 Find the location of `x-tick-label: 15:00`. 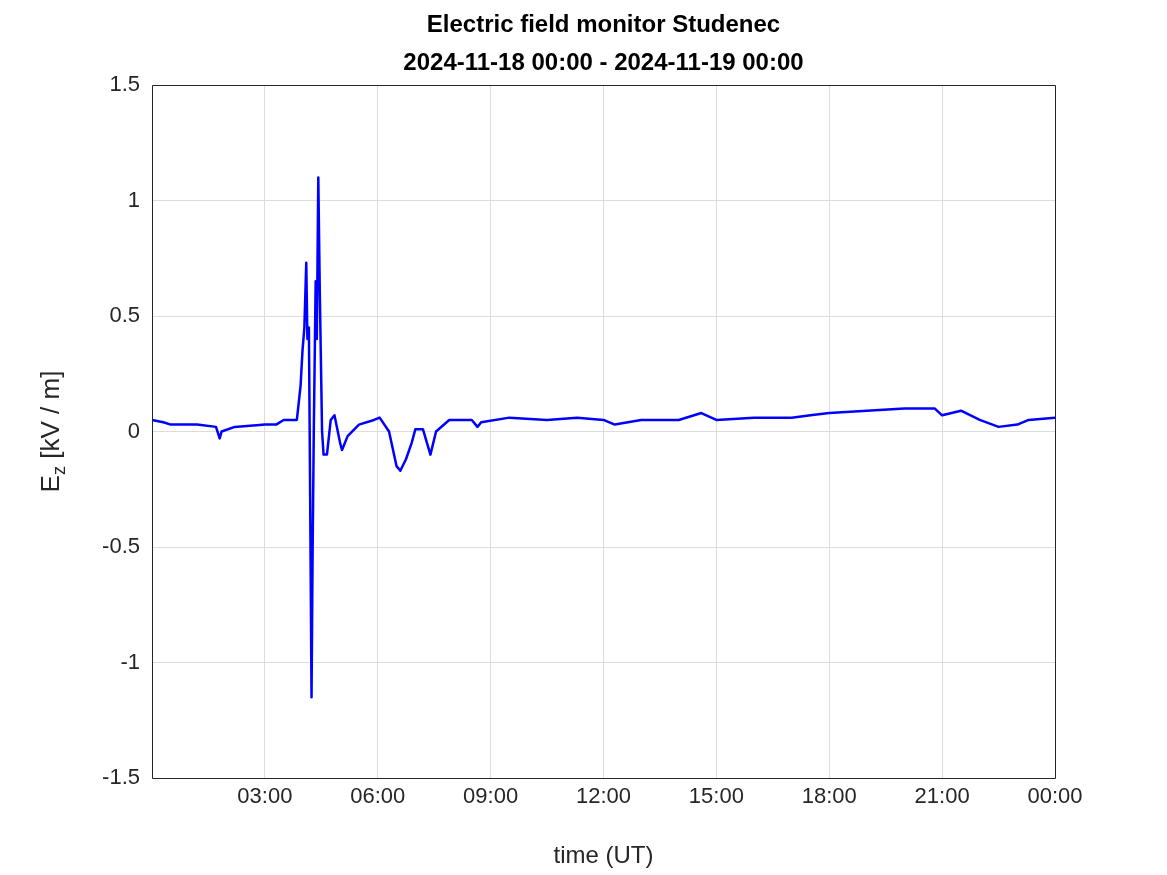

x-tick-label: 15:00 is located at coordinates (716, 796).